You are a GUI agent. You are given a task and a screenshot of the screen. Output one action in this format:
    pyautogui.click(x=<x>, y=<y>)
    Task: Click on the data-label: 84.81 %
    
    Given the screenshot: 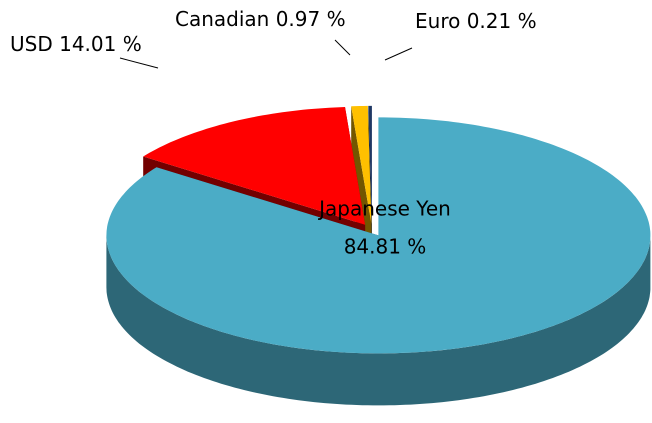 What is the action you would take?
    pyautogui.click(x=385, y=247)
    